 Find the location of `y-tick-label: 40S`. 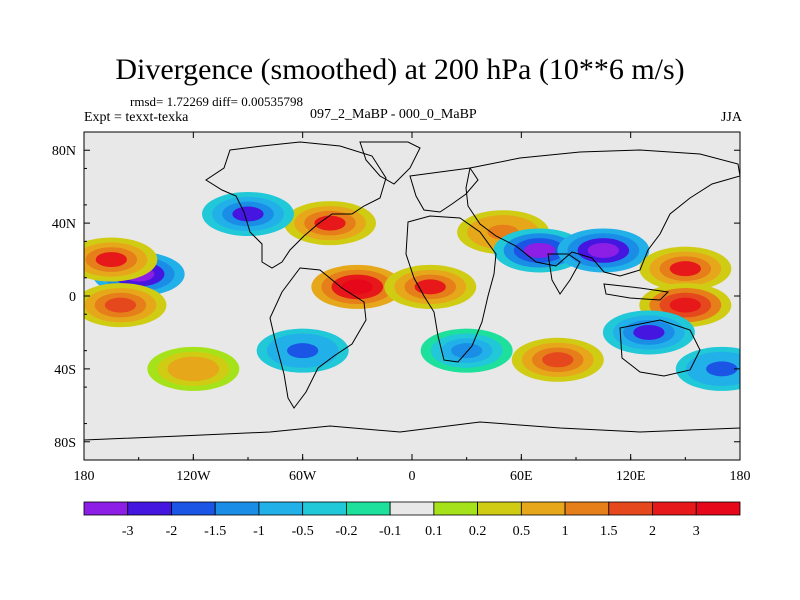

y-tick-label: 40S is located at coordinates (65, 370).